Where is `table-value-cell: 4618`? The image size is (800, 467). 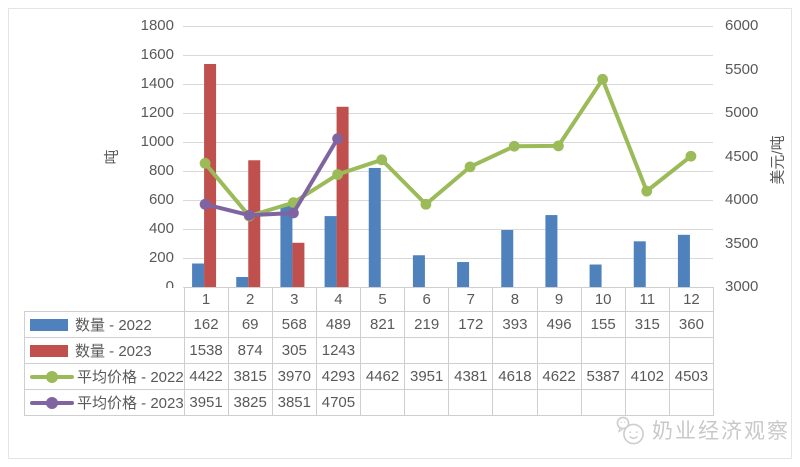
table-value-cell: 4618 is located at coordinates (515, 376).